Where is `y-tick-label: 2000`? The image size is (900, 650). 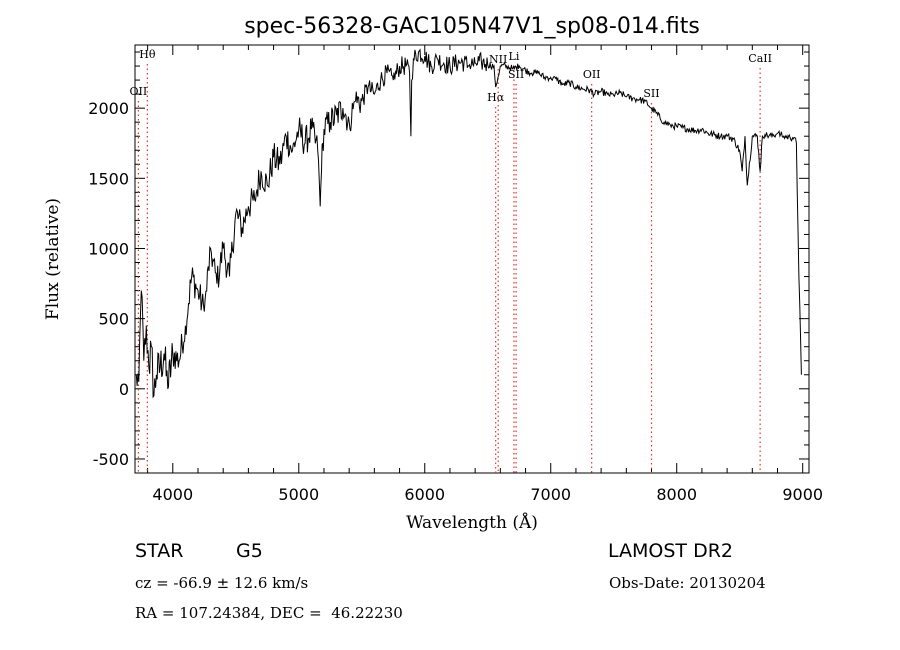 y-tick-label: 2000 is located at coordinates (108, 108).